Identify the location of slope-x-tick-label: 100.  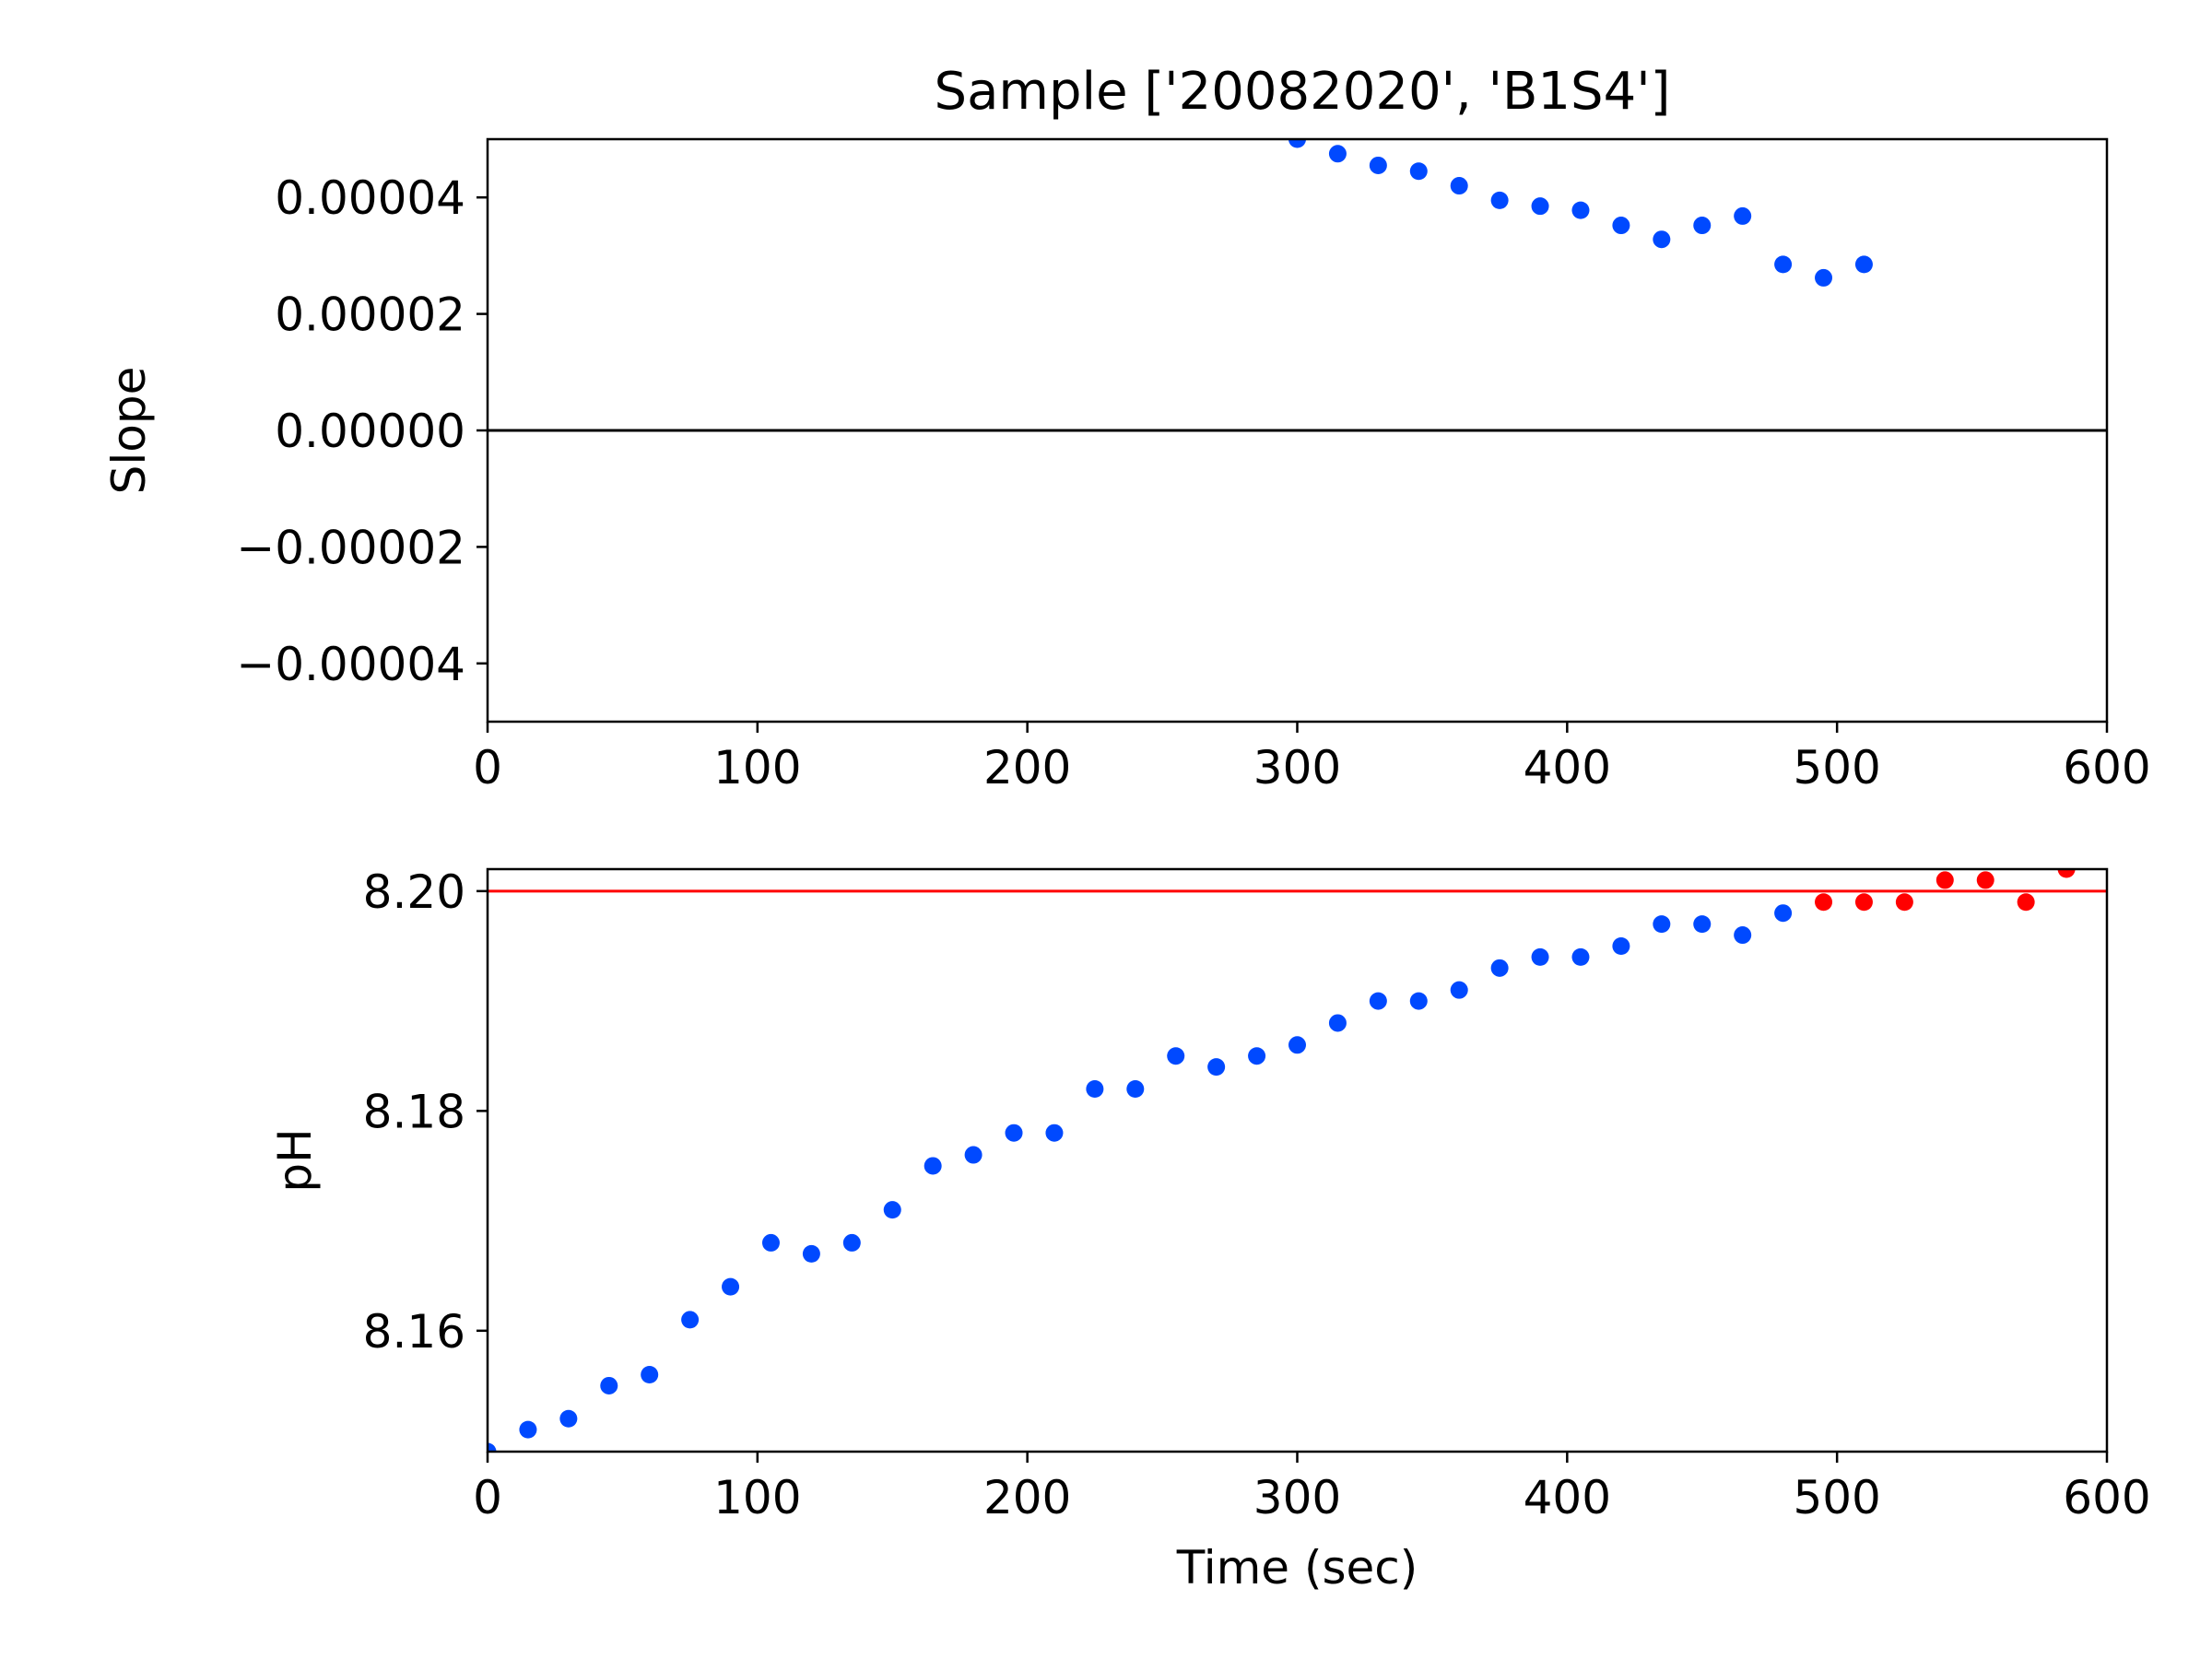
(757, 767).